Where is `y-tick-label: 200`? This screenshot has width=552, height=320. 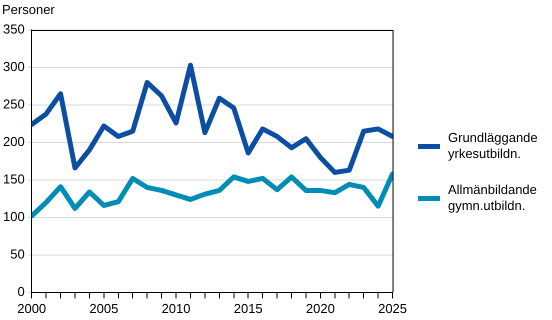
y-tick-label: 200 is located at coordinates (13, 142).